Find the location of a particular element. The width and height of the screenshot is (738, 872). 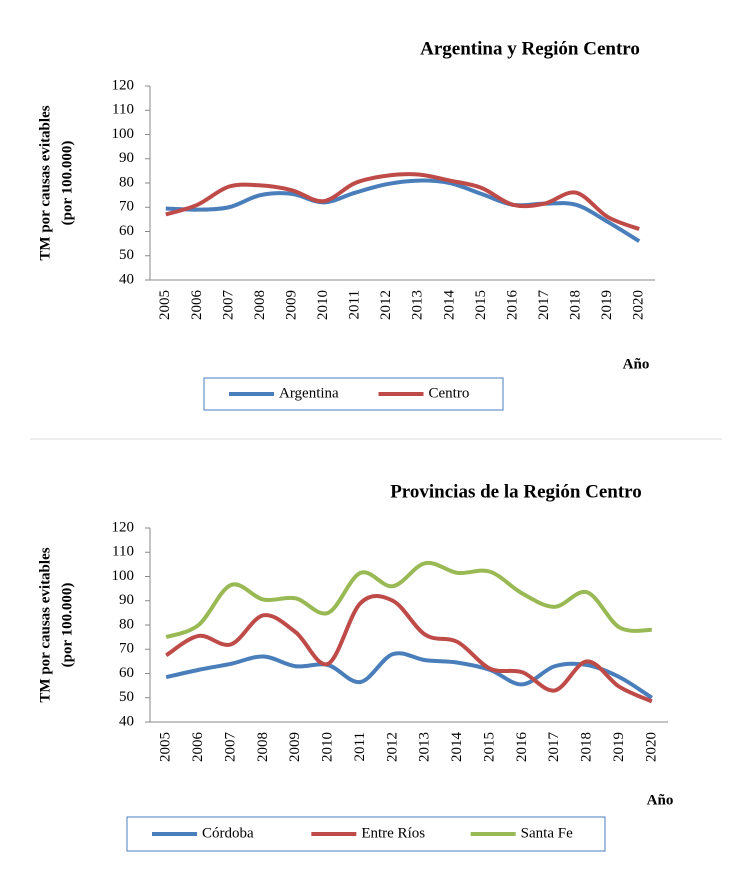

chart-title: Provincias de la Región Centro is located at coordinates (516, 491).